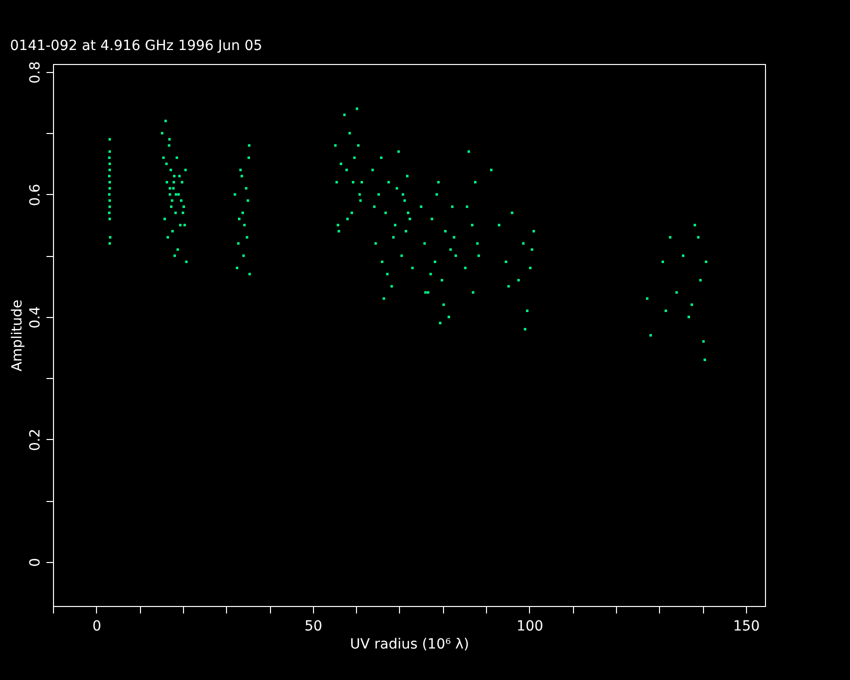  Describe the element at coordinates (36, 562) in the screenshot. I see `y-tick-label: 0` at that location.